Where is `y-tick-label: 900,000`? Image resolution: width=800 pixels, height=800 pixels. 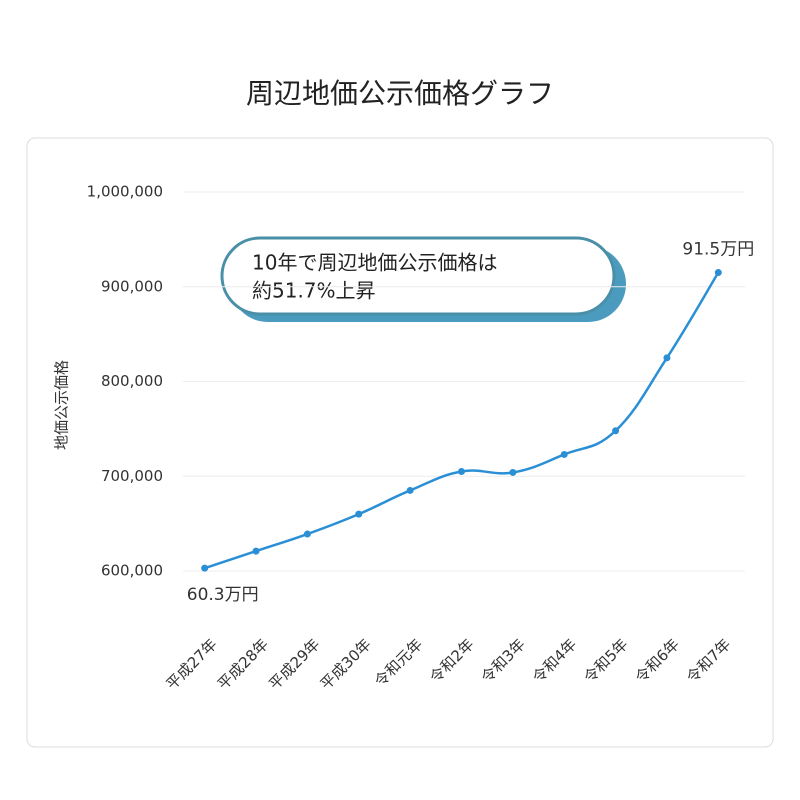 y-tick-label: 900,000 is located at coordinates (132, 286).